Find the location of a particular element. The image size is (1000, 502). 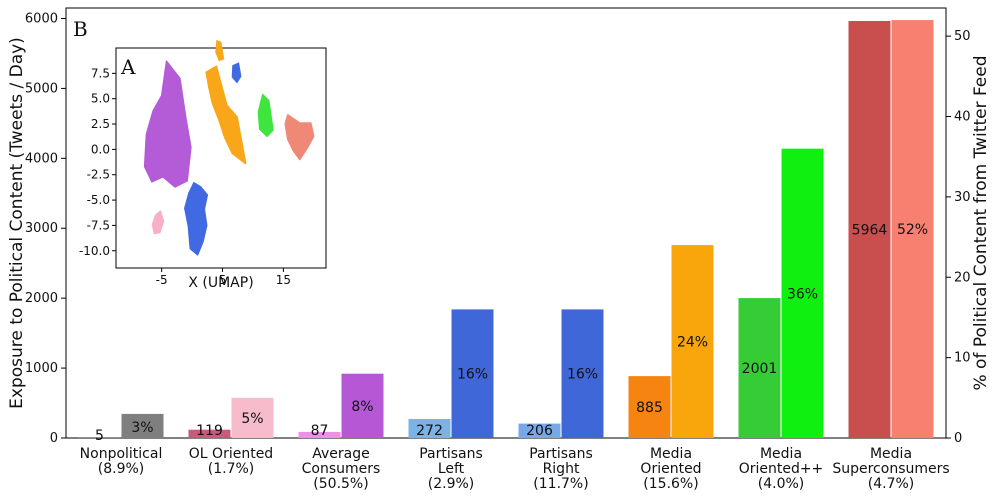

left-tick-label: 5000 is located at coordinates (41, 88).